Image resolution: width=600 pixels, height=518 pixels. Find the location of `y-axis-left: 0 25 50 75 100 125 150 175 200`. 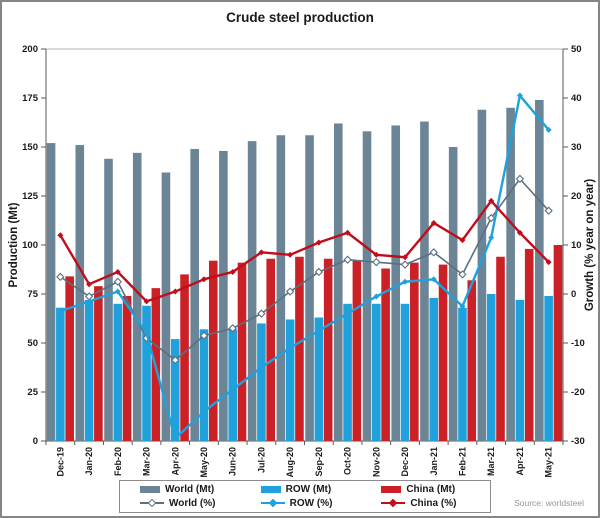

y-axis-left: 0 25 50 75 100 125 150 175 200 is located at coordinates (34, 245).